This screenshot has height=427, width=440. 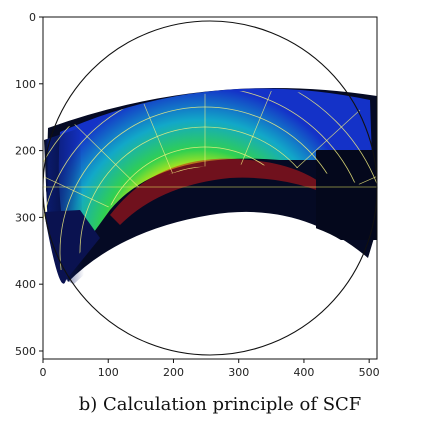 What do you see at coordinates (173, 372) in the screenshot?
I see `x-tick-label: 200` at bounding box center [173, 372].